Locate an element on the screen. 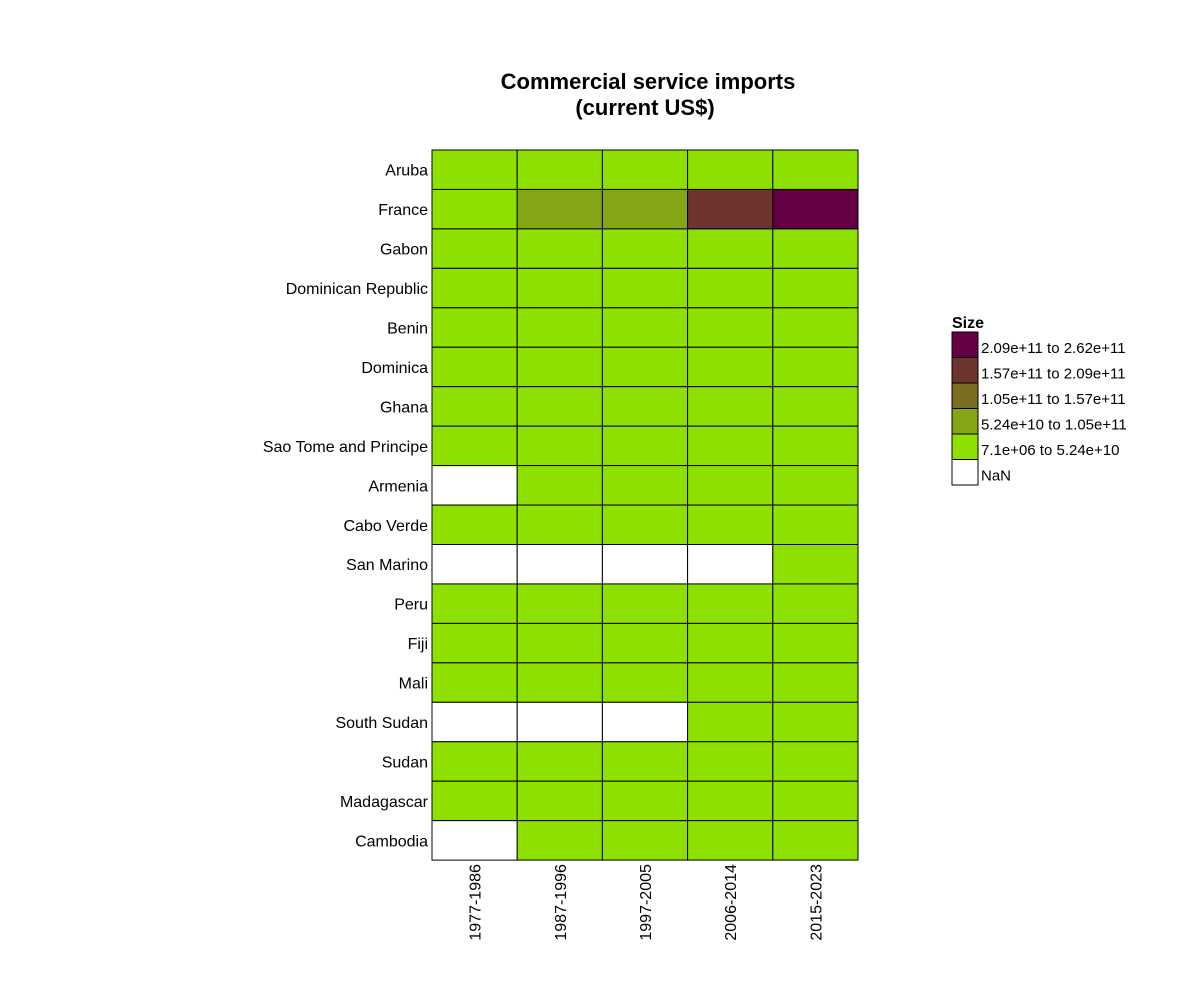  heatmap-cell-aruba-1987-1996 is located at coordinates (559, 169).